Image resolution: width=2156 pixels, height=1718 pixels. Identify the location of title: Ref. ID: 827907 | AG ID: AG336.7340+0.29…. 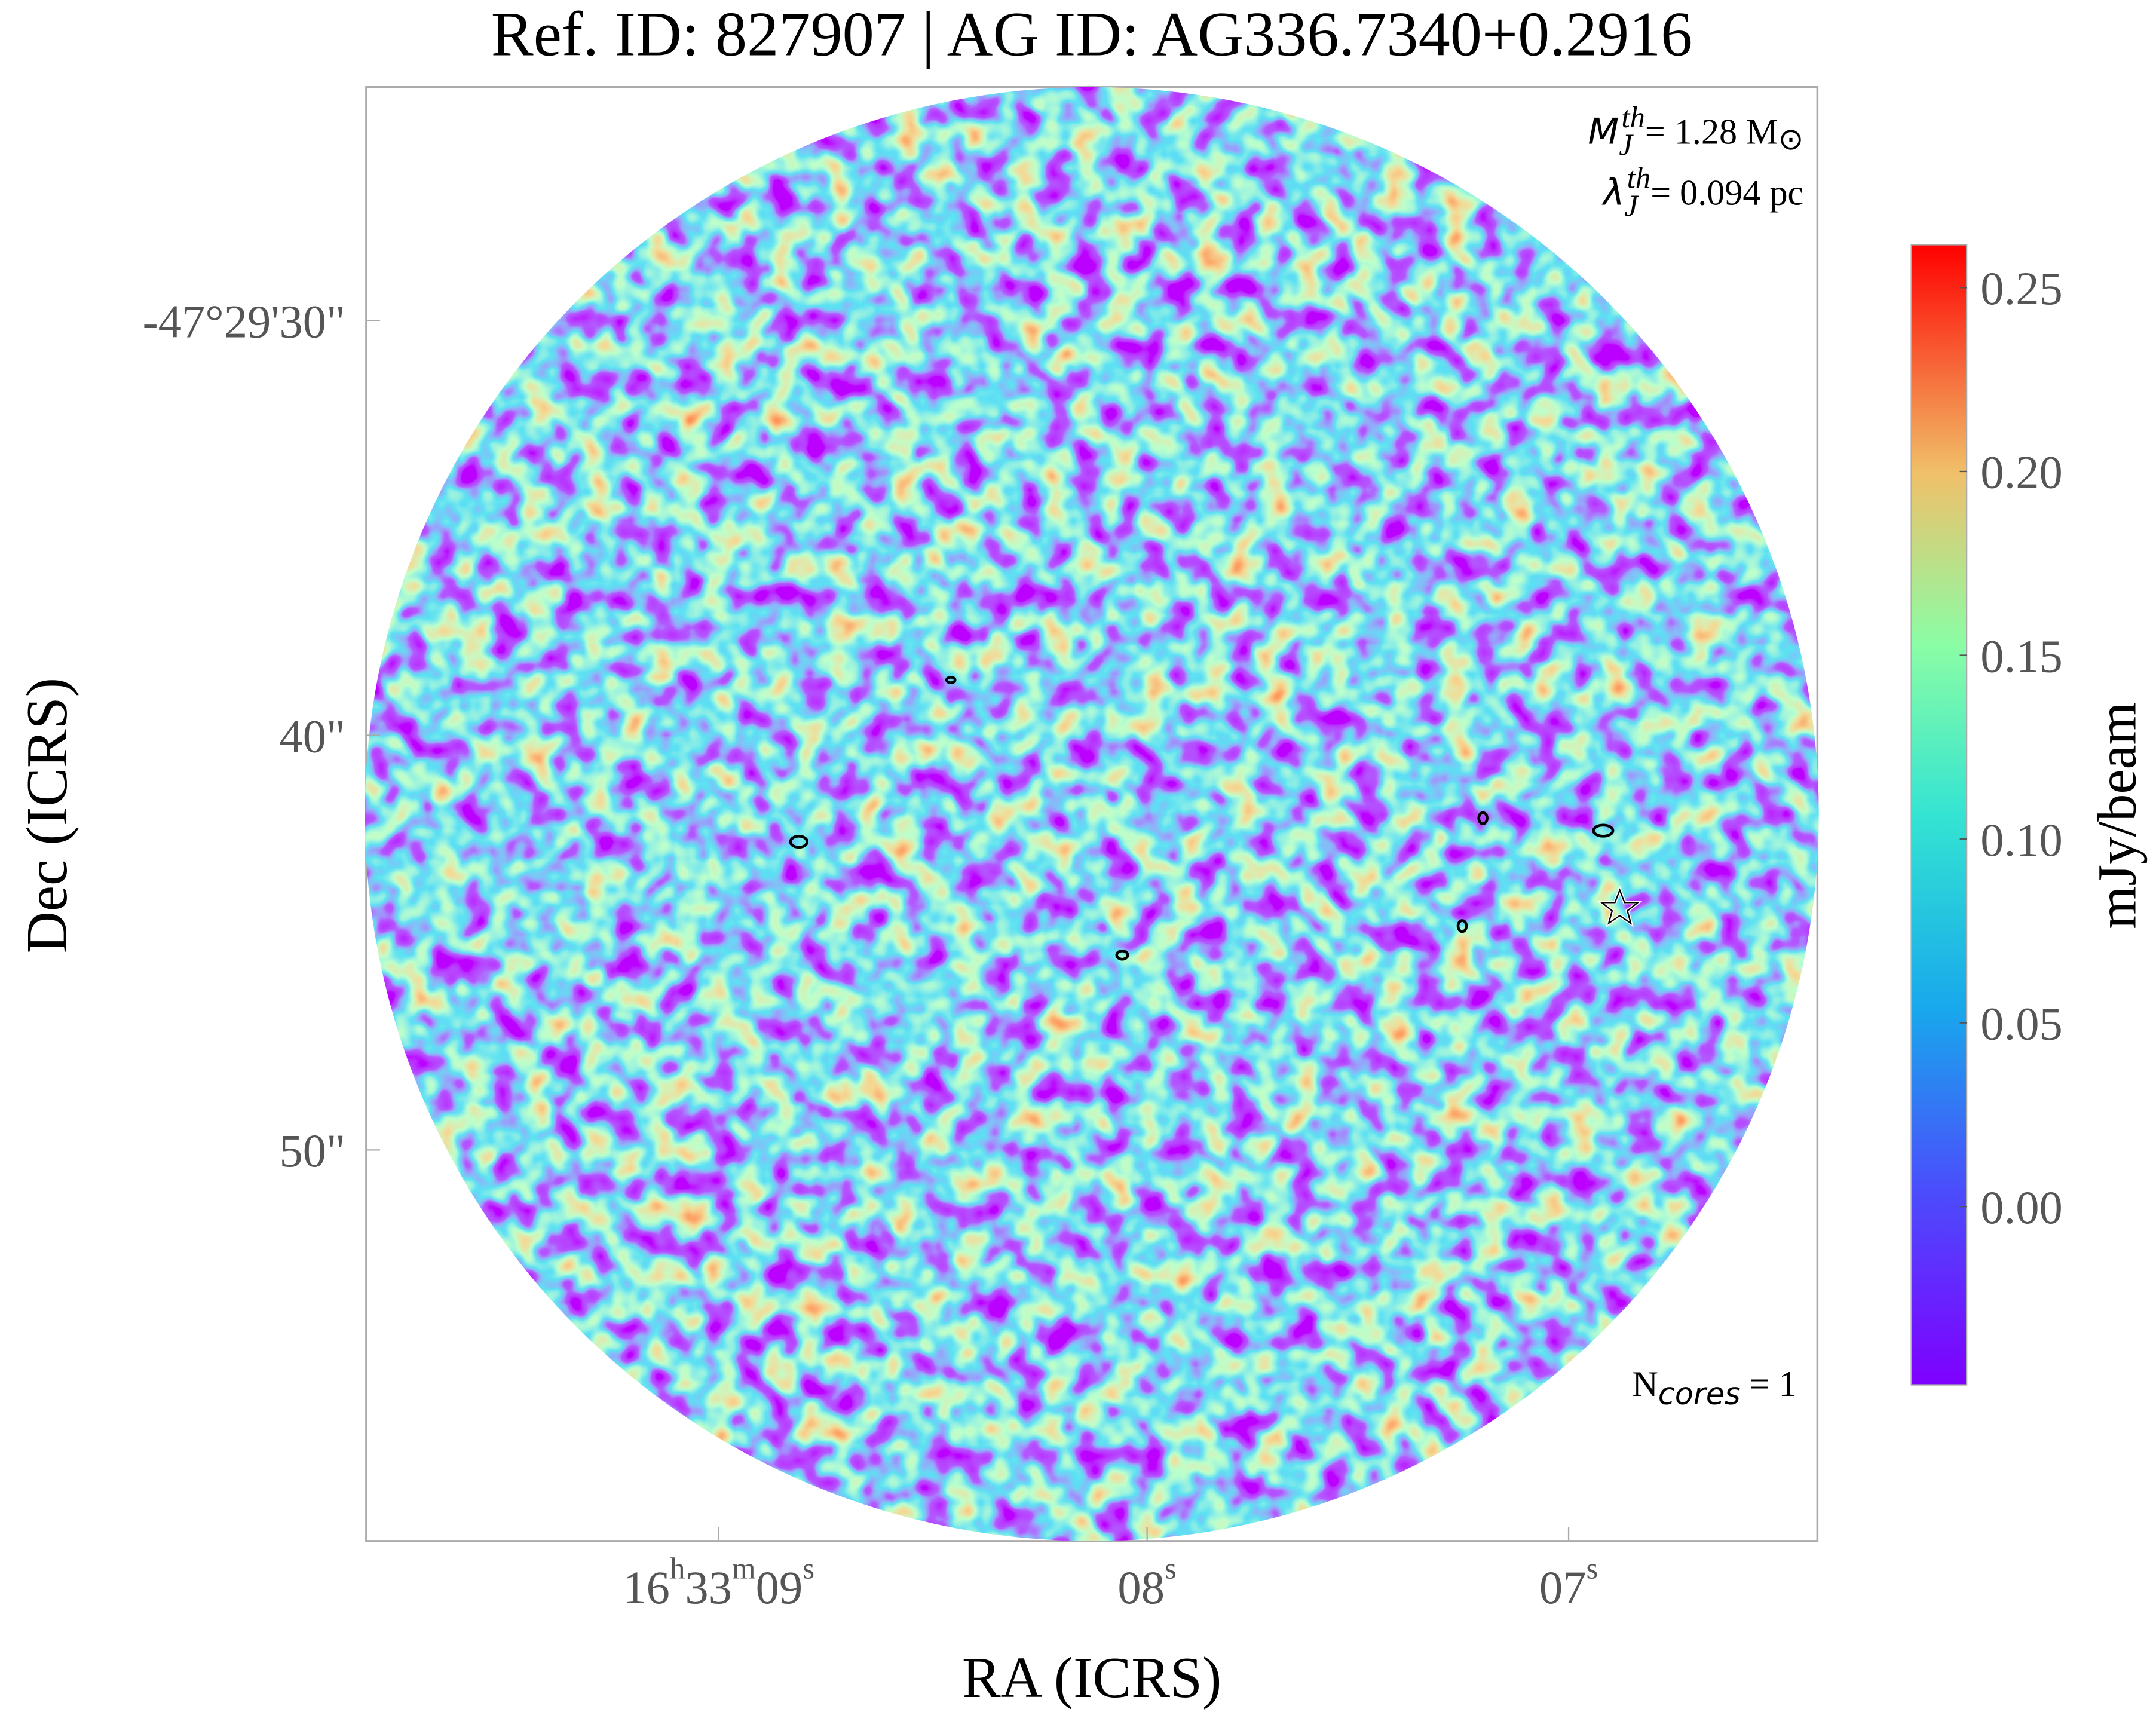
(1092, 35).